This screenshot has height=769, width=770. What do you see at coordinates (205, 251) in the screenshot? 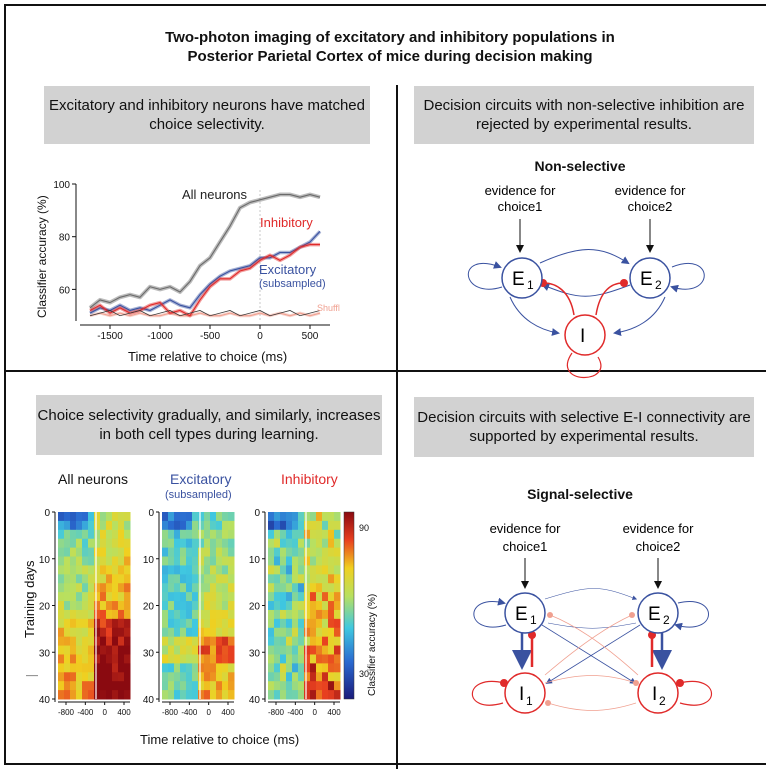
I see `series-all-neurons` at bounding box center [205, 251].